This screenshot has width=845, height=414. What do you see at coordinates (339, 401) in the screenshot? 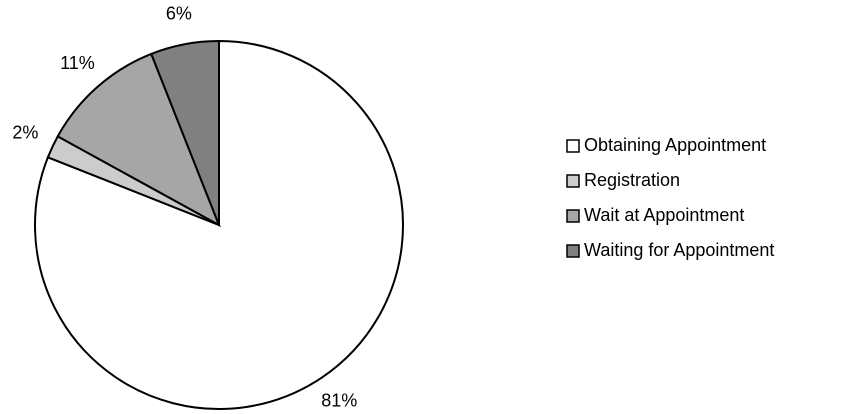
I see `data-label: 81%` at bounding box center [339, 401].